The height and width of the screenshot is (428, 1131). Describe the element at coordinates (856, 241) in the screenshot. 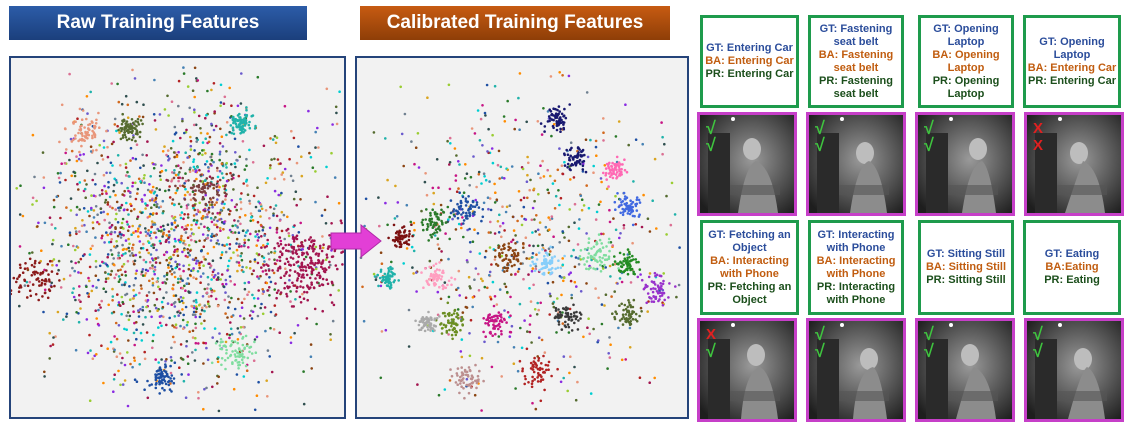

I see `gt-label: GT: Interacting with Phone` at that location.